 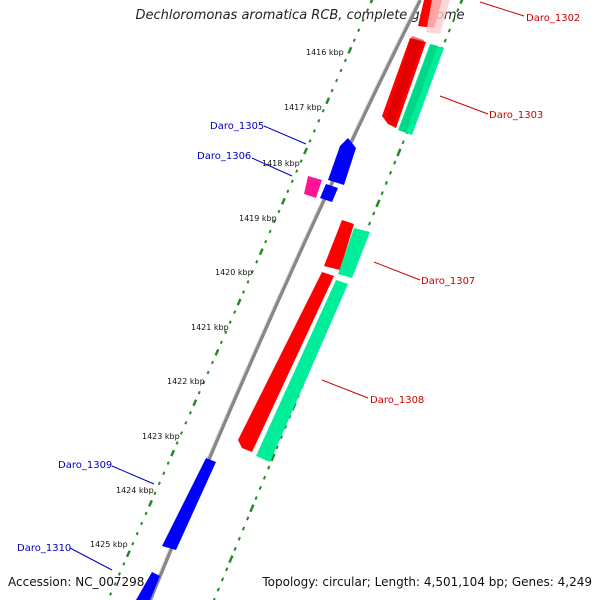 What do you see at coordinates (135, 490) in the screenshot?
I see `tick-label: 1424 kbp` at bounding box center [135, 490].